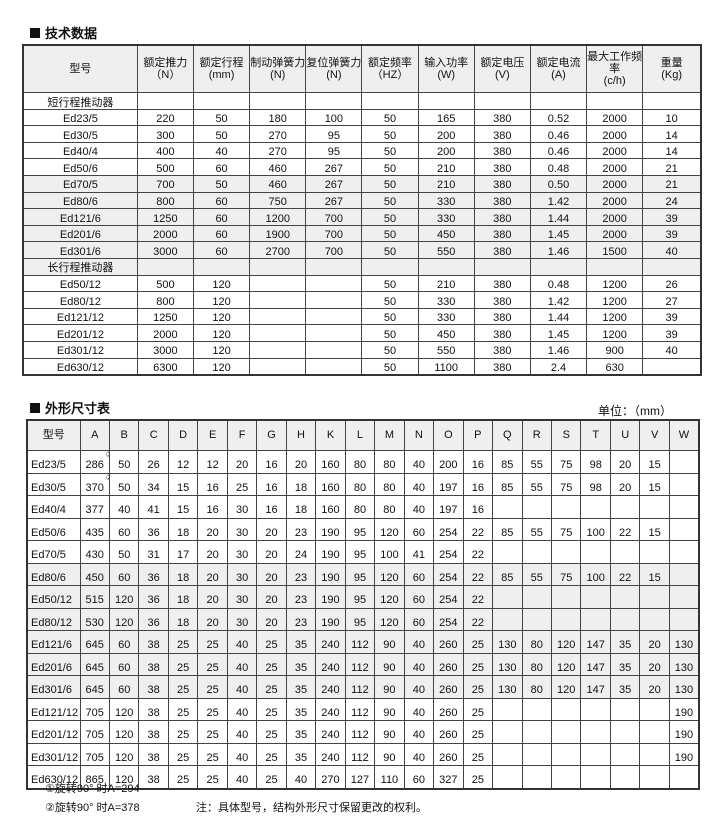  I want to click on group-row: 短行程推动器, so click(362, 101).